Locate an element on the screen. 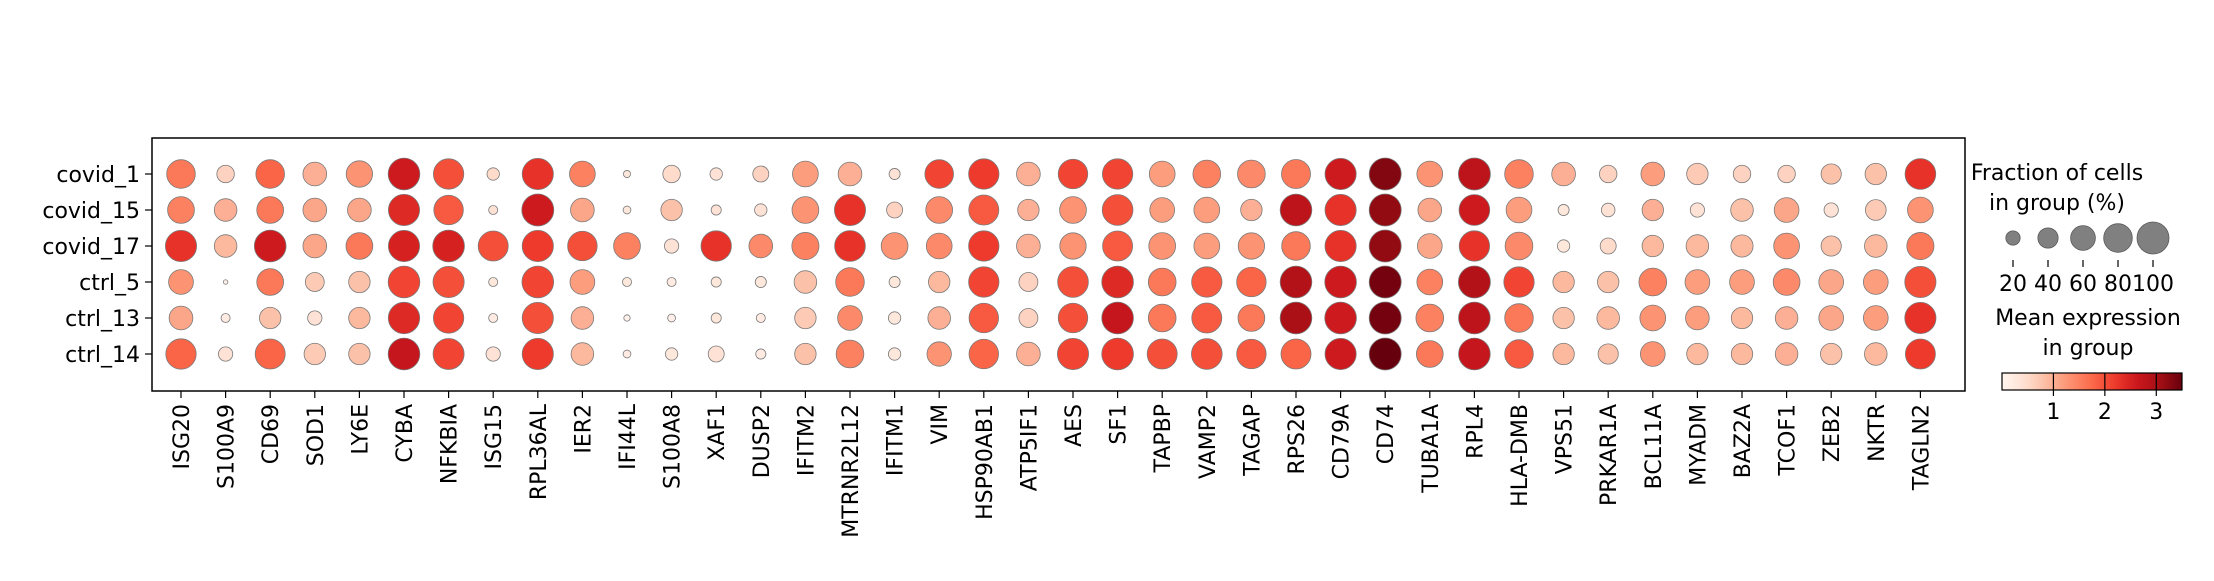  dot-covid_17-ly6e is located at coordinates (359, 246).